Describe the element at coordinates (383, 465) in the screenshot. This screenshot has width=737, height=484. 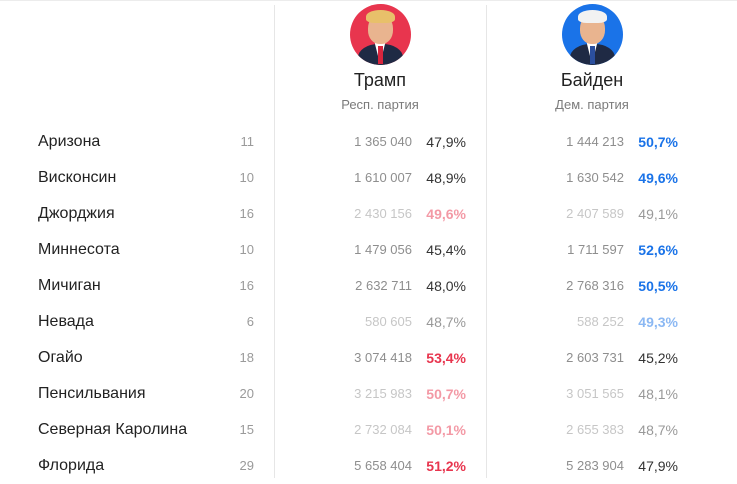
I see `trump-votes: 5 658 404` at that location.